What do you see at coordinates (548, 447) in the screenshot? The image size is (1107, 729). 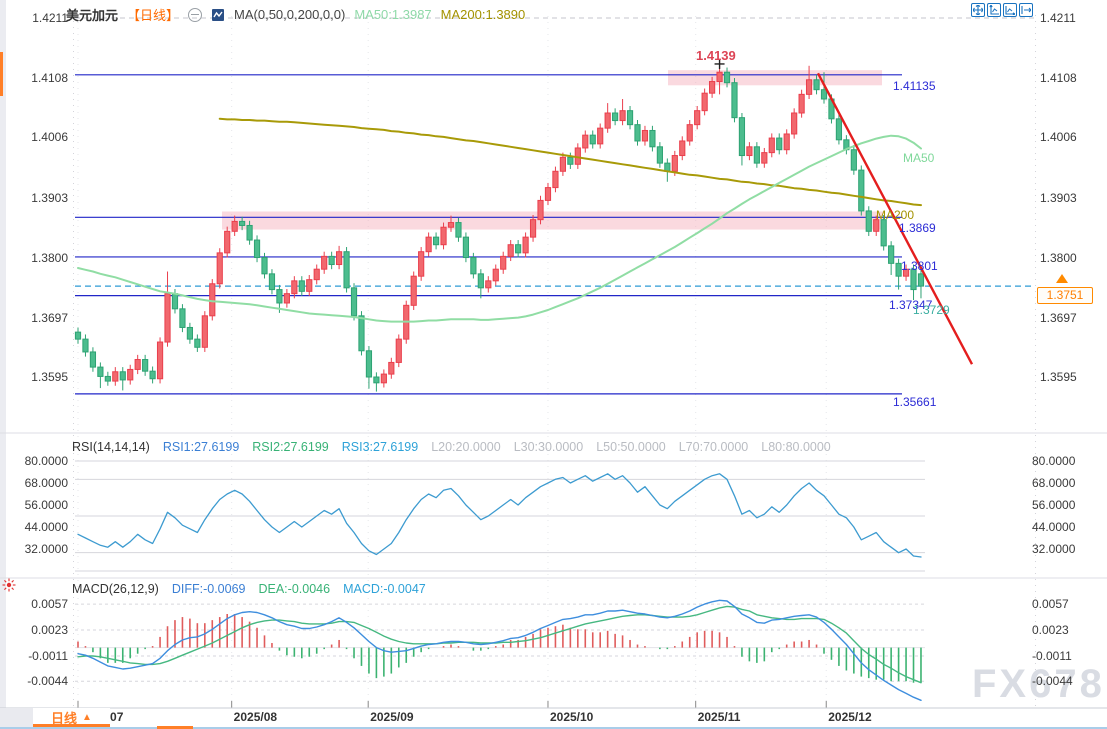 I see `legend-item: L30:30.0000` at bounding box center [548, 447].